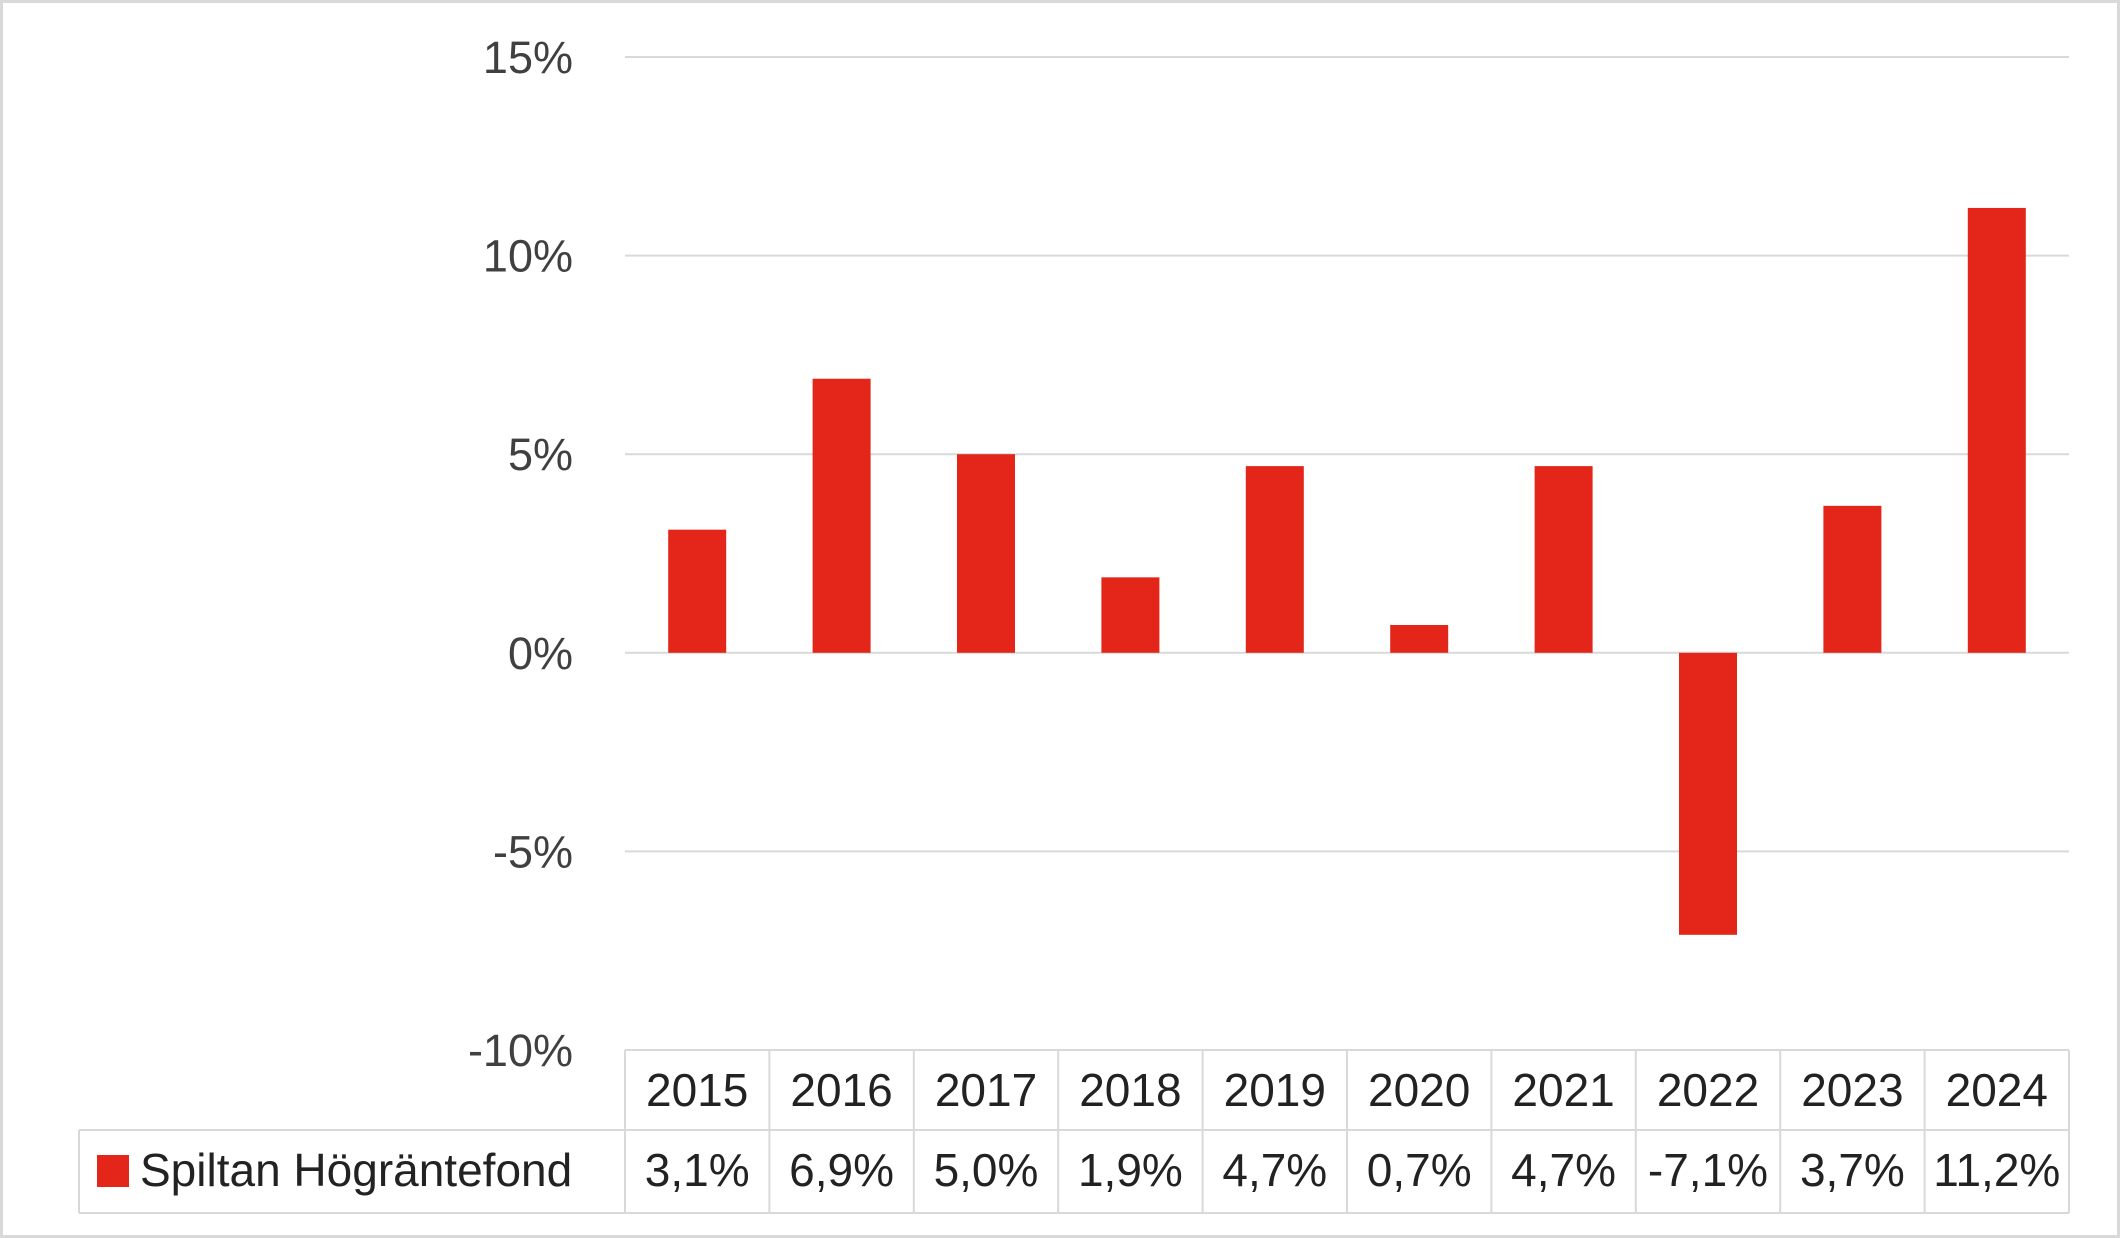 The image size is (2120, 1238). What do you see at coordinates (841, 1090) in the screenshot?
I see `x-tick-label: 2016` at bounding box center [841, 1090].